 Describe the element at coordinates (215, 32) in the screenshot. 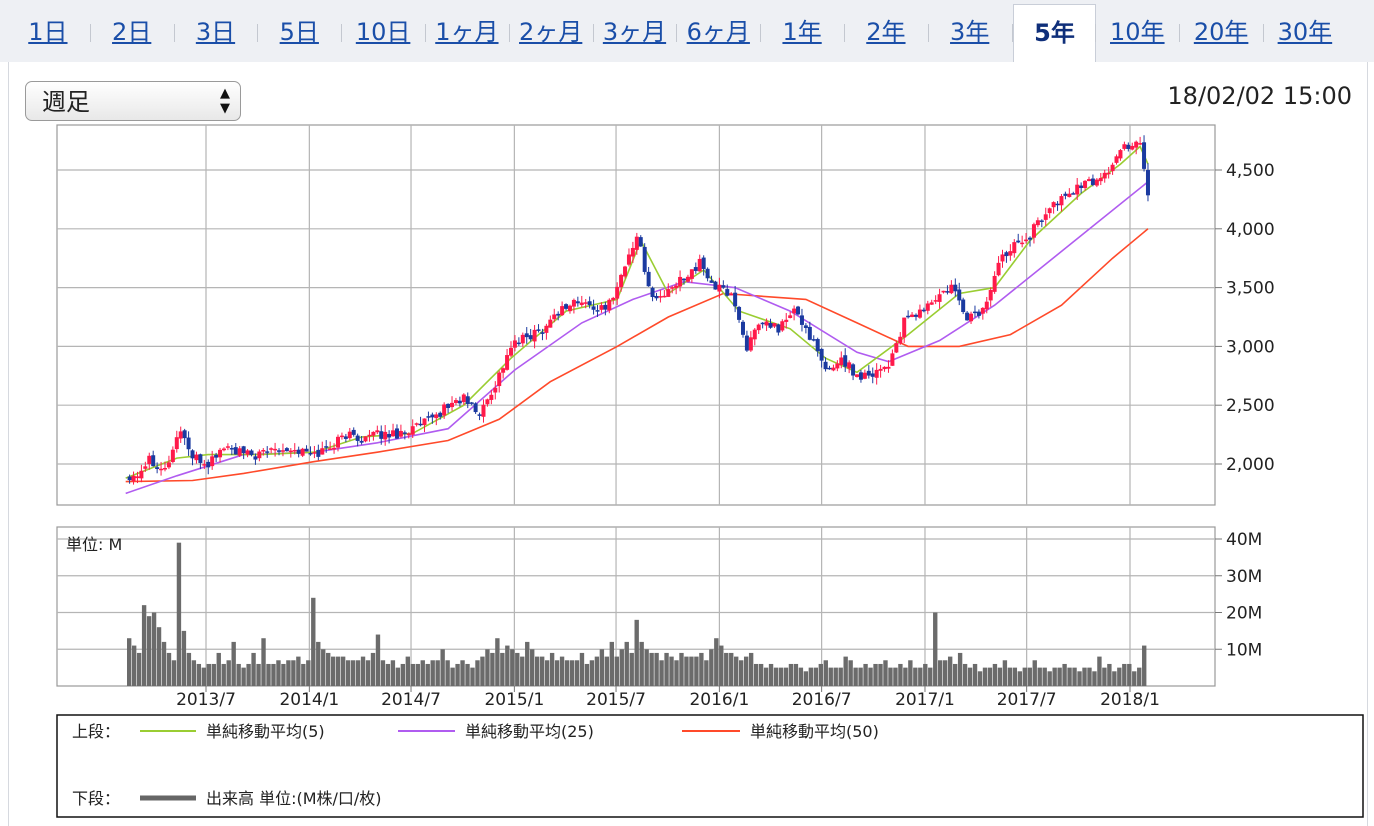

I see `period-tab: 3日` at that location.